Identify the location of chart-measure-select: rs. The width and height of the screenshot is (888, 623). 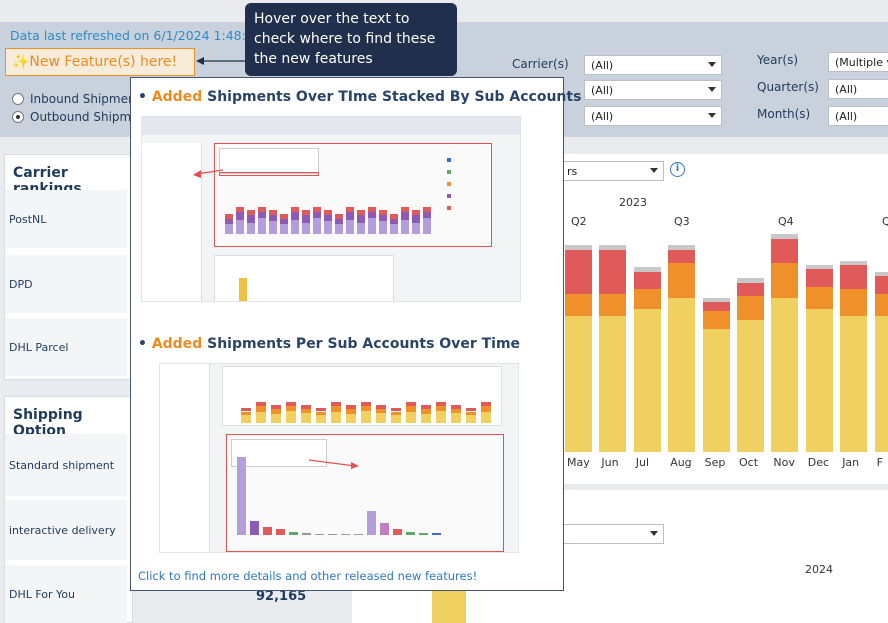
(612, 171).